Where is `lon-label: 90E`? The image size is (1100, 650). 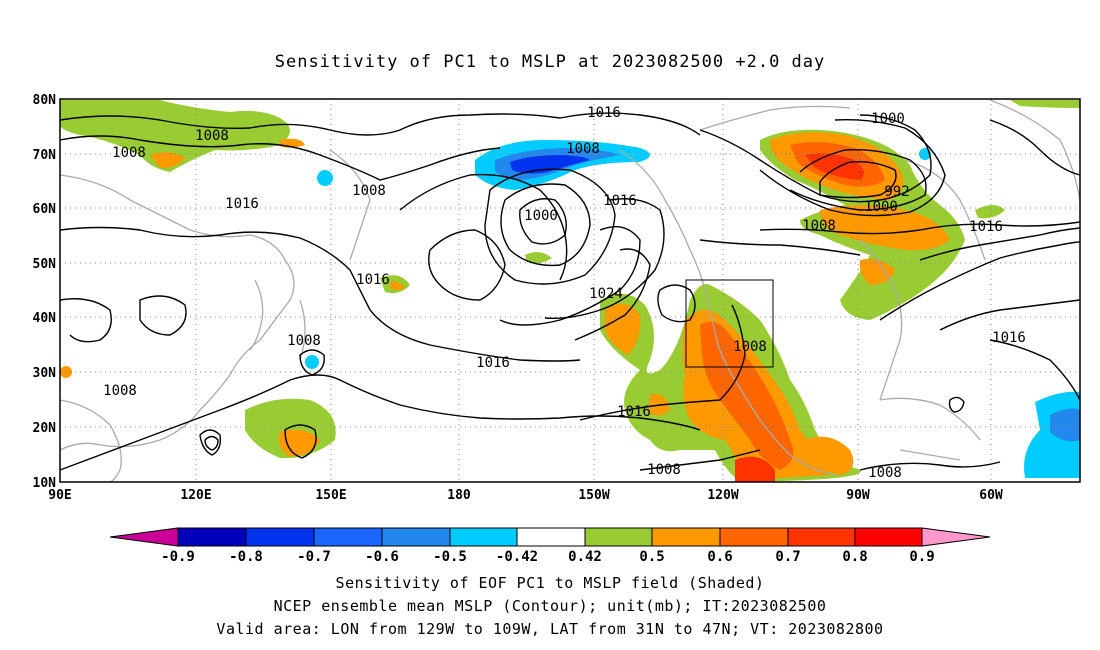 lon-label: 90E is located at coordinates (59, 495).